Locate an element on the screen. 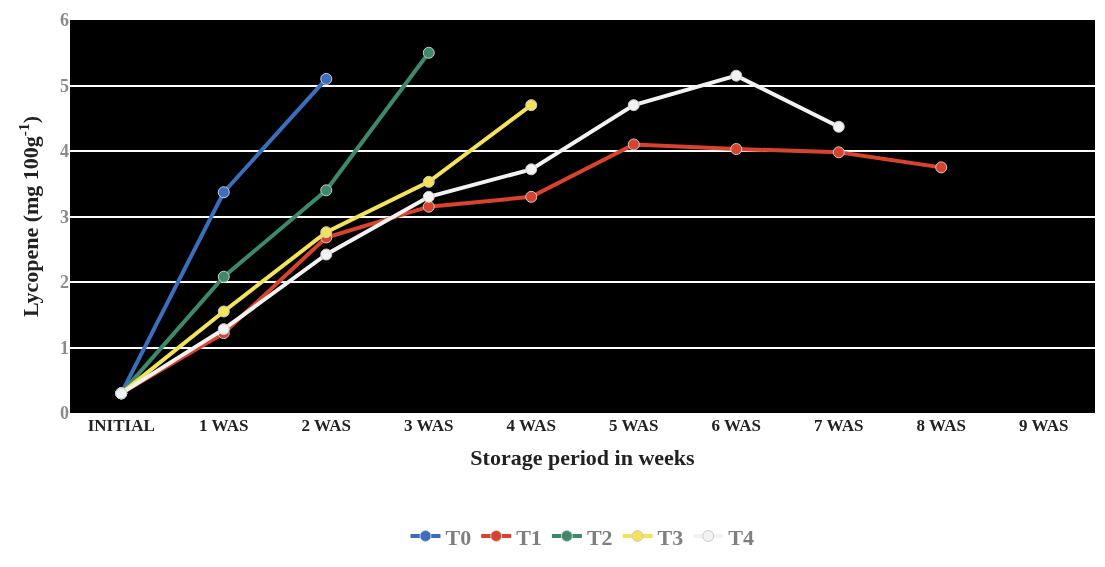 The width and height of the screenshot is (1105, 567). x-axis-title: Storage period in weeks is located at coordinates (583, 457).